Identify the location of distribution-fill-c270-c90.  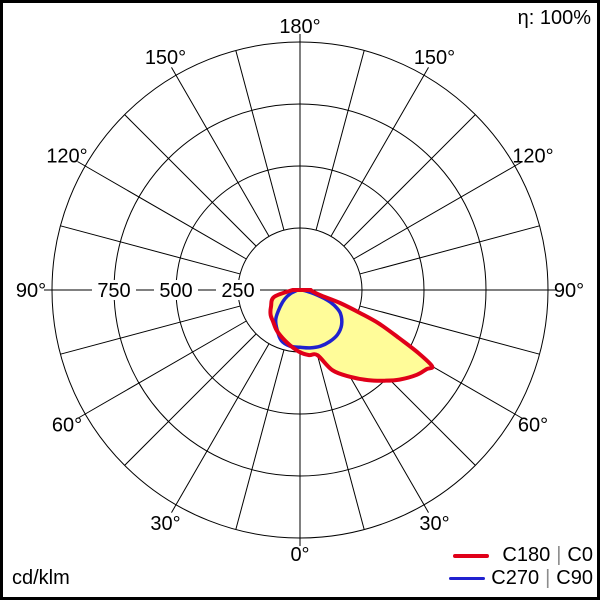
(308, 319).